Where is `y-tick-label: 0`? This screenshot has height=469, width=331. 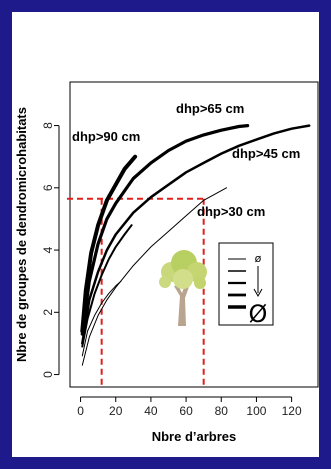 y-tick-label: 0 is located at coordinates (48, 374).